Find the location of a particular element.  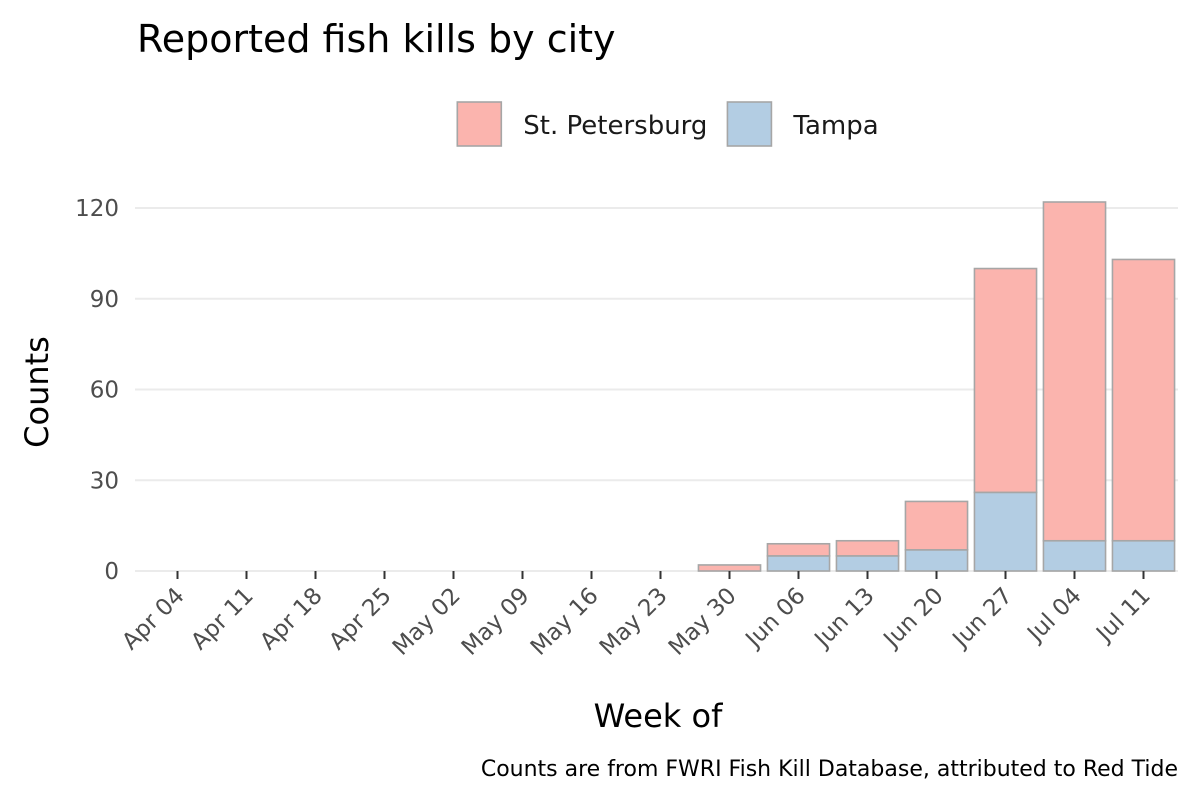

x-tick-label: May 30 is located at coordinates (703, 622).